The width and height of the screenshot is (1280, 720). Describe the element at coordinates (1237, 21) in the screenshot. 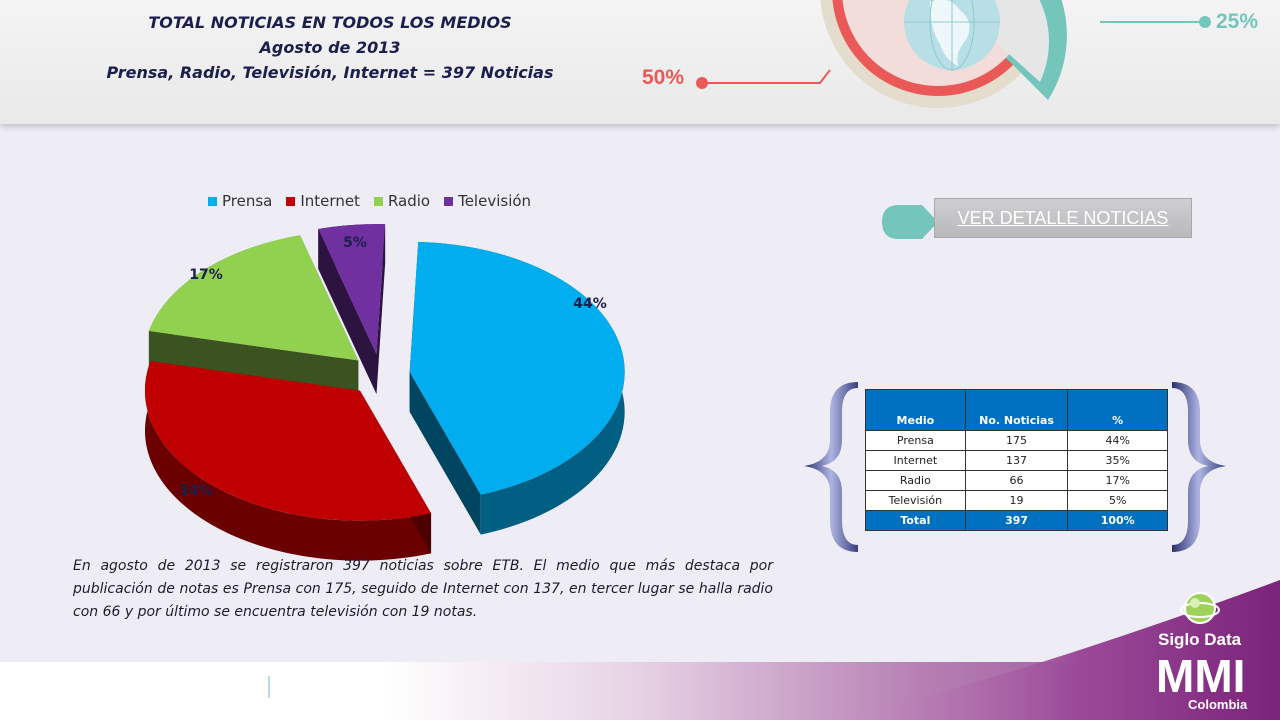

I see `badge-25-percent: 25%` at that location.